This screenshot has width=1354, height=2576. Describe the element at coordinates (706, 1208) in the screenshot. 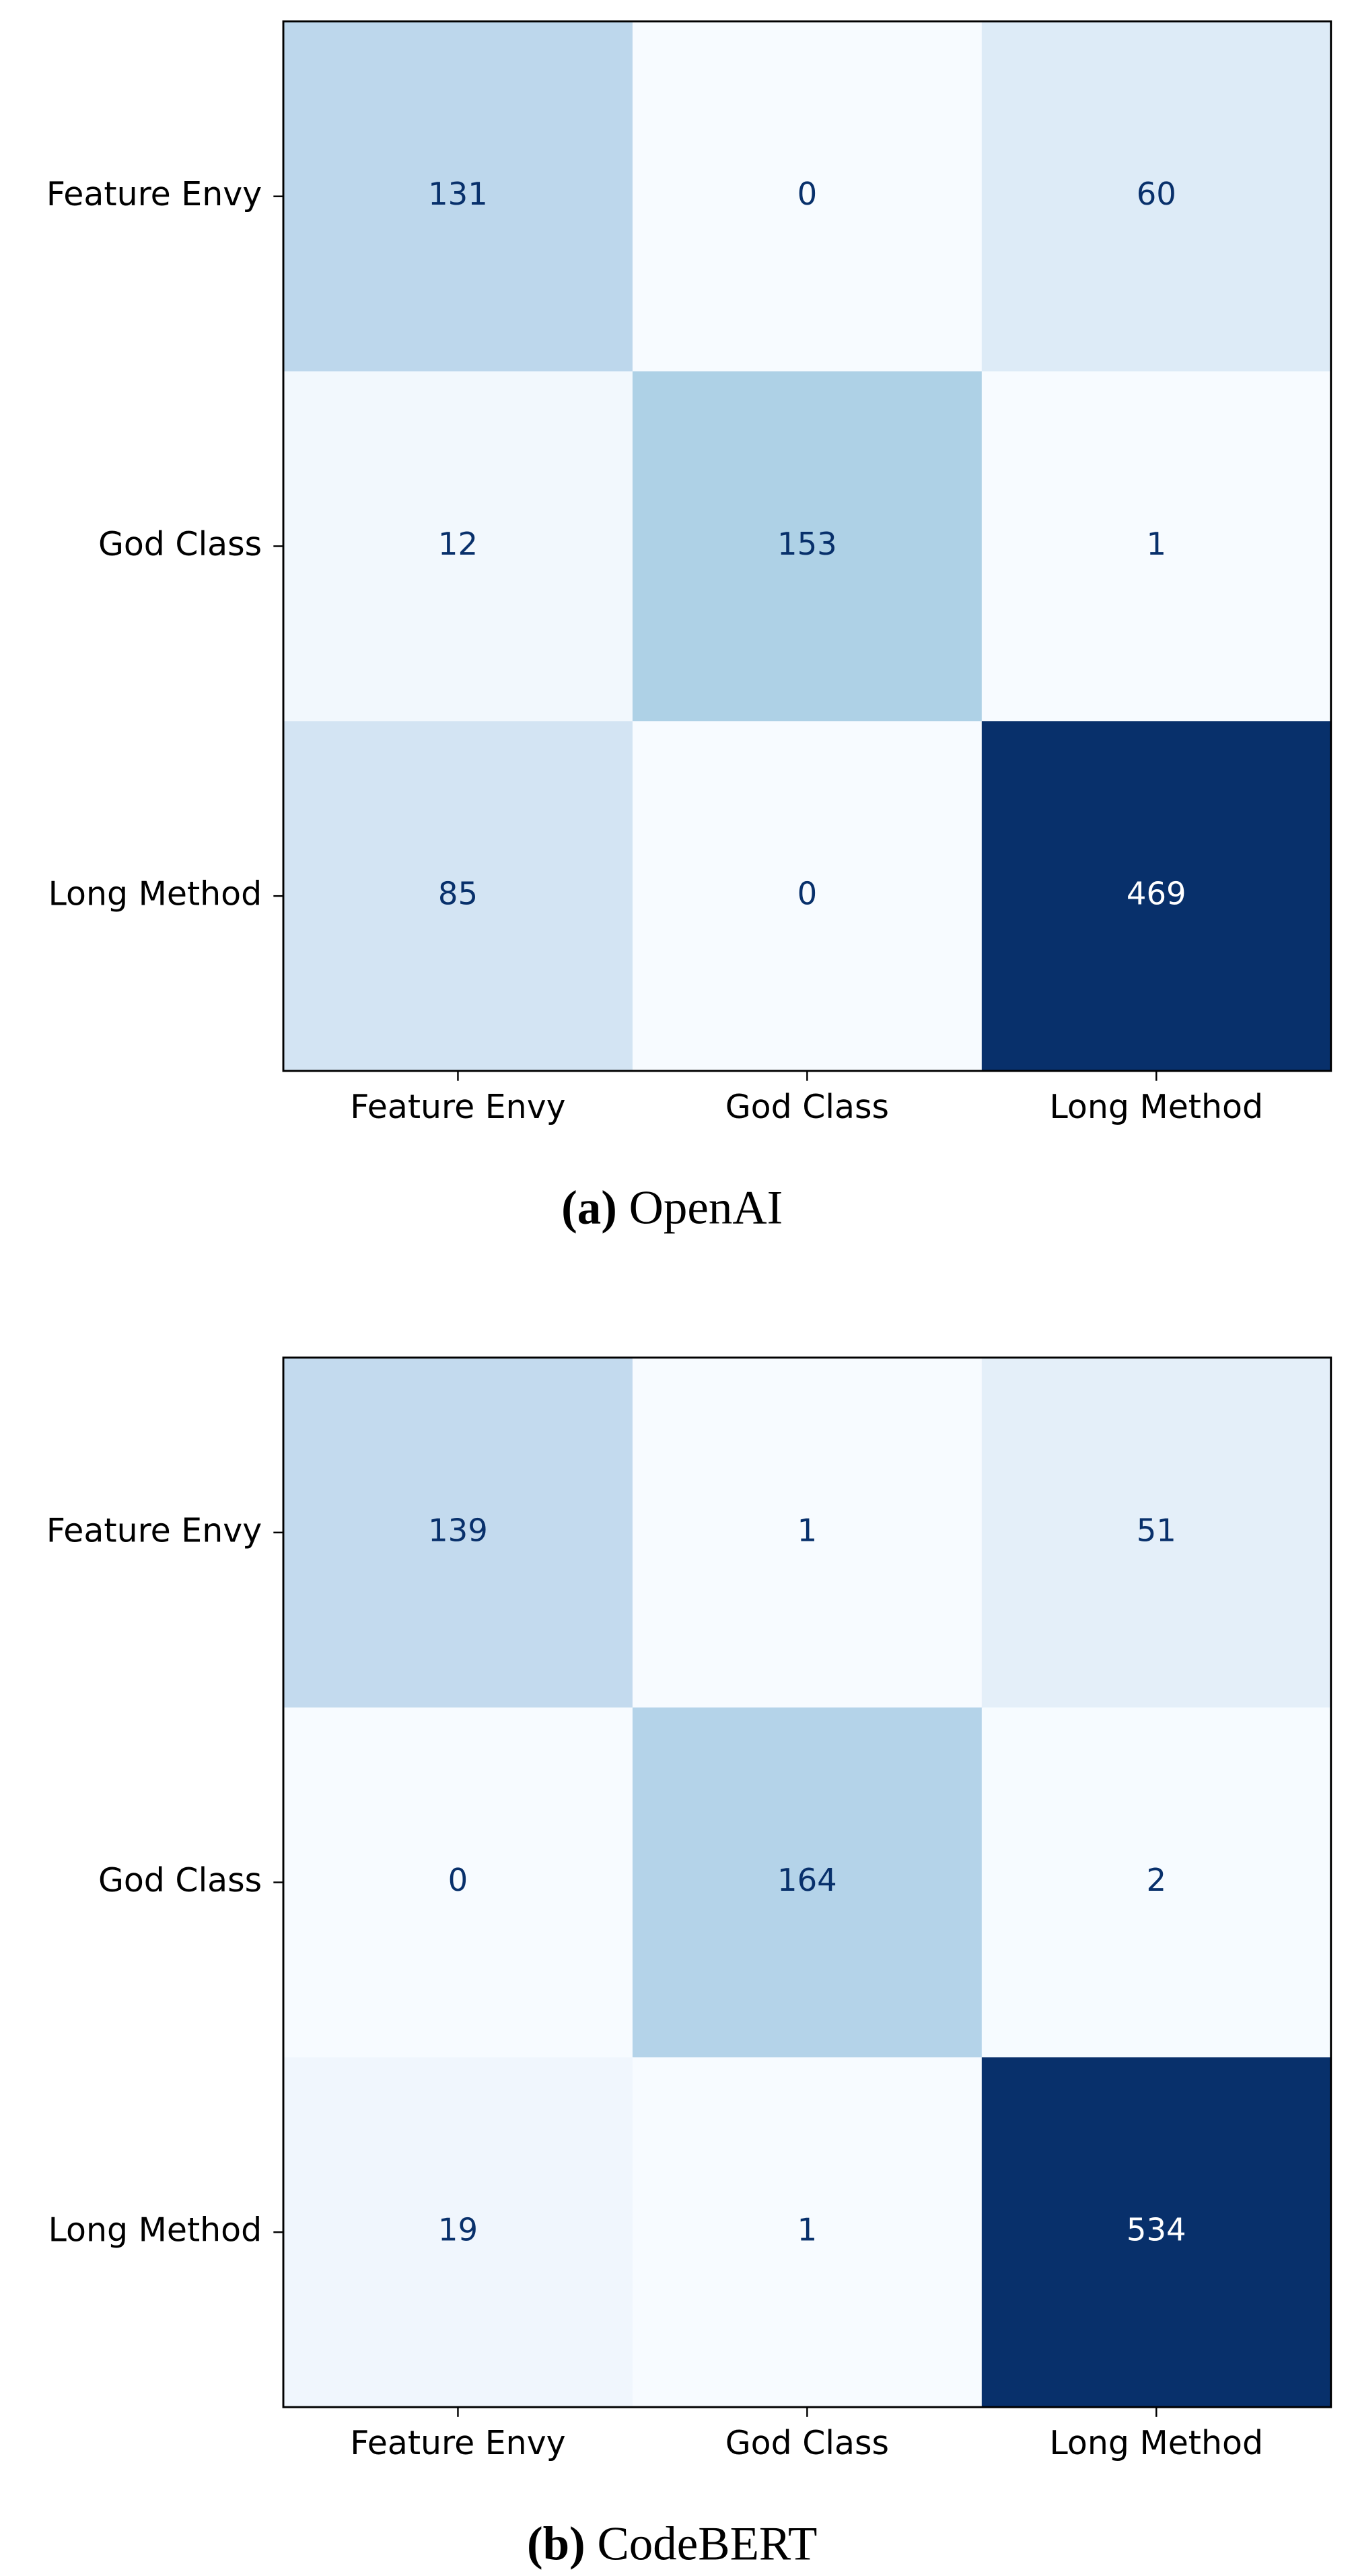

I see `caption-text: OpenAI` at that location.